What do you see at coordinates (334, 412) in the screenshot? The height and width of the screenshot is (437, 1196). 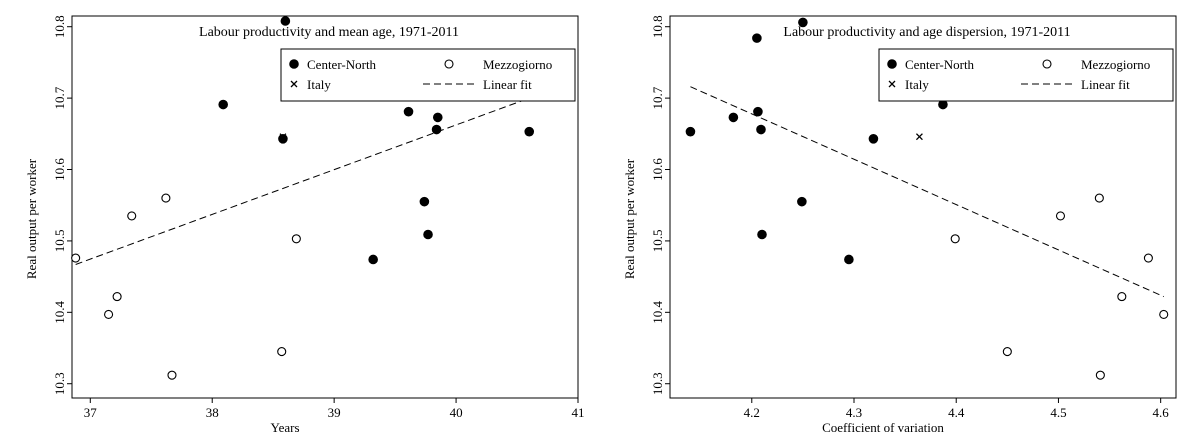 I see `x-tick-label: 39` at bounding box center [334, 412].